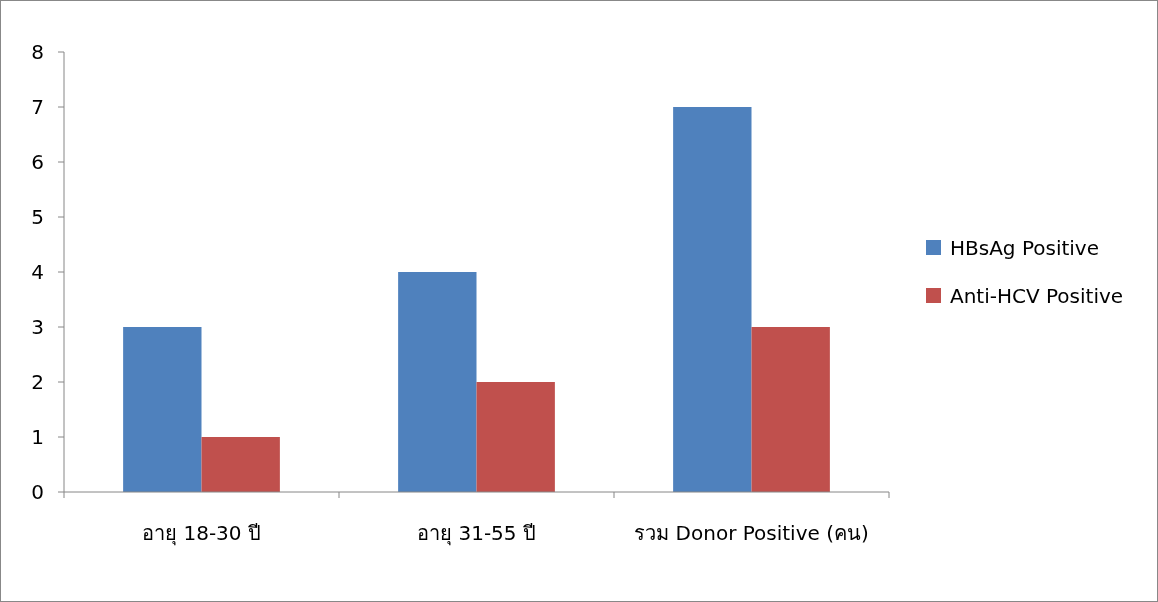 This screenshot has height=602, width=1158. Describe the element at coordinates (37, 492) in the screenshot. I see `y-tick-label: 0` at that location.